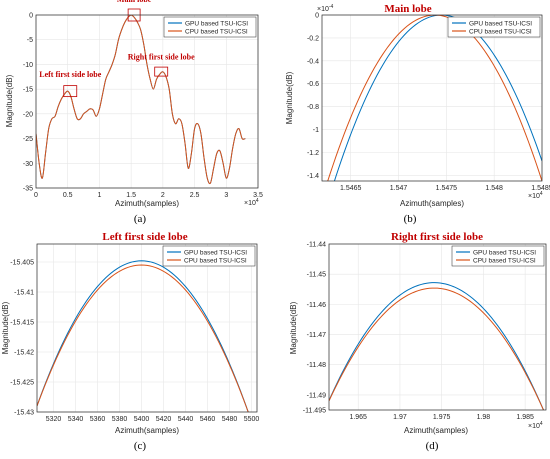  I want to click on y-tick-label: -11.46, so click(316, 305).